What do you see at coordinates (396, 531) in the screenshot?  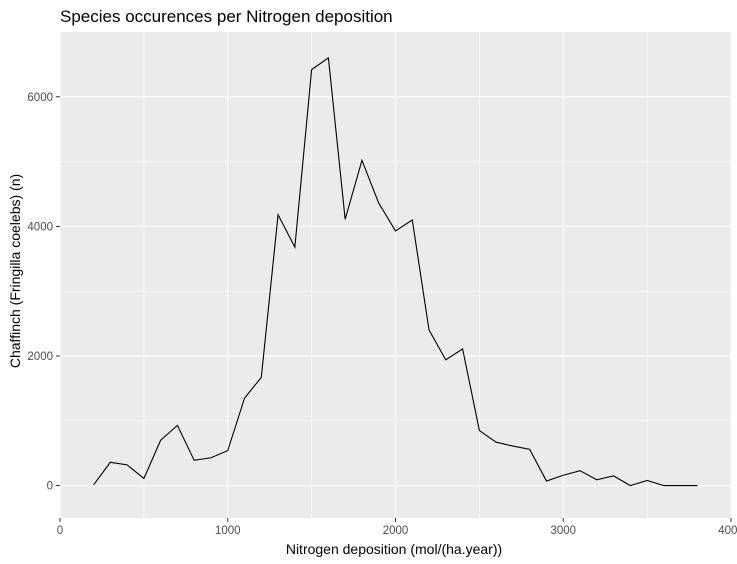 I see `x-tick-label: 2000` at bounding box center [396, 531].